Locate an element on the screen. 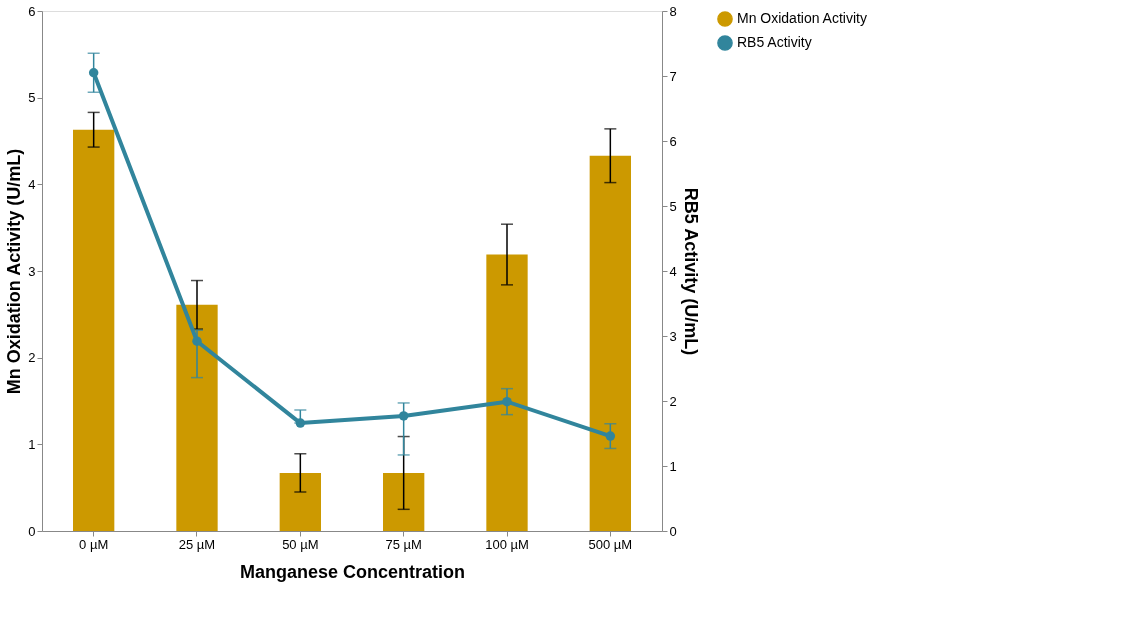  y2-tick-label: 6 is located at coordinates (673, 141).